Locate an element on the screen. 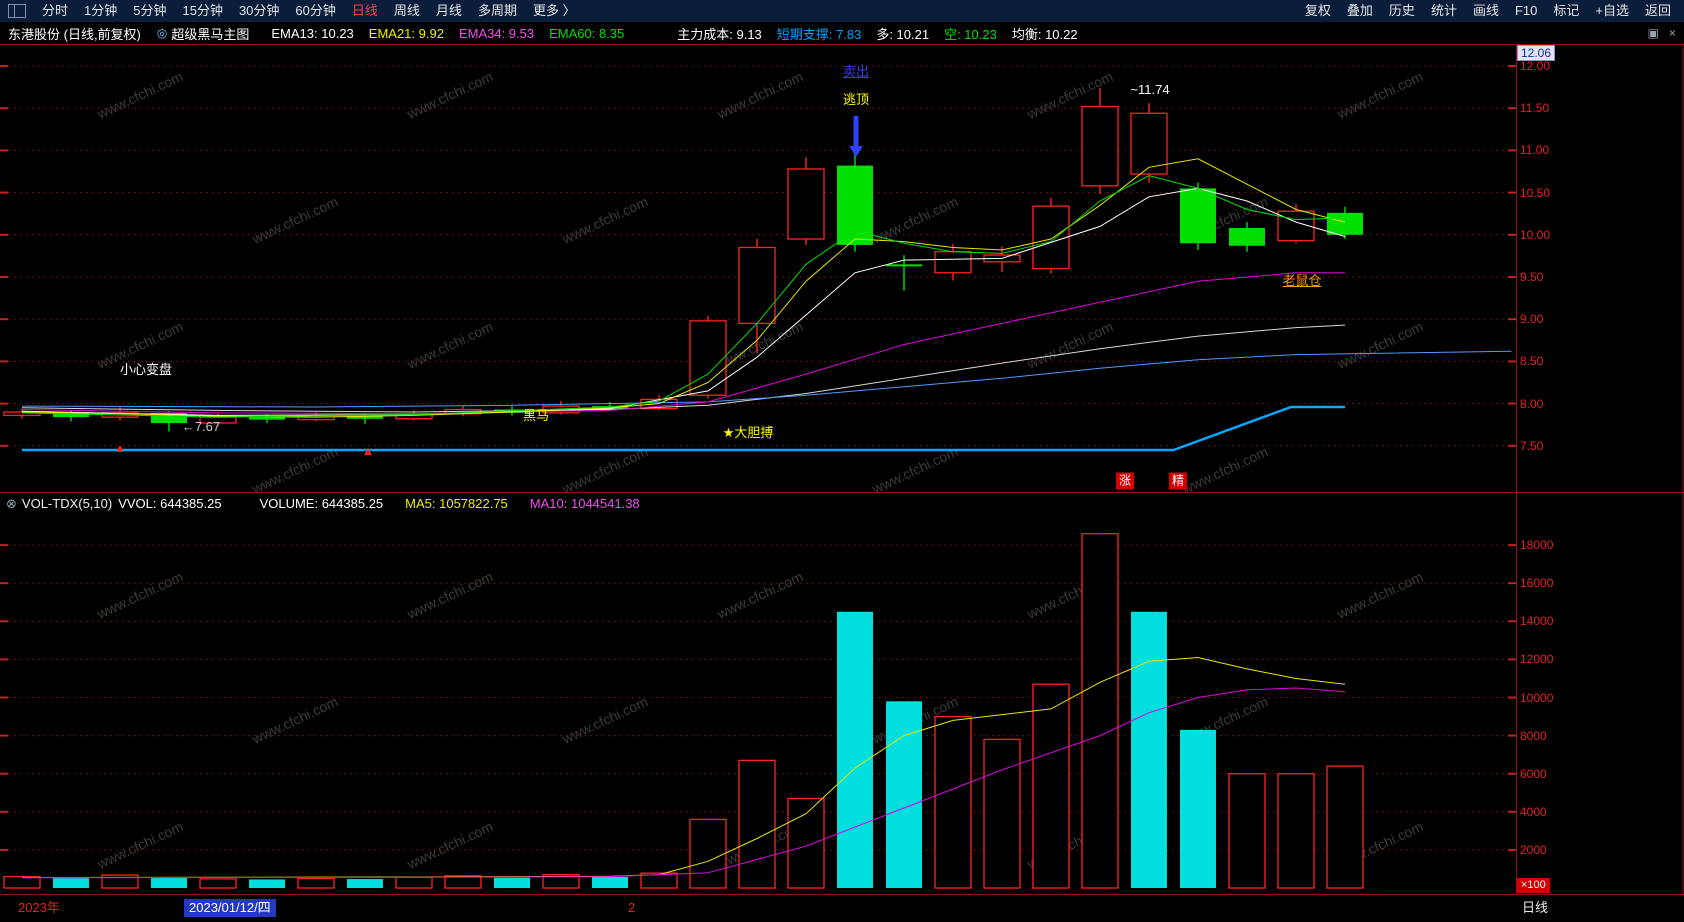 The width and height of the screenshot is (1684, 922). menu-period-0: 分时 is located at coordinates (55, 10).